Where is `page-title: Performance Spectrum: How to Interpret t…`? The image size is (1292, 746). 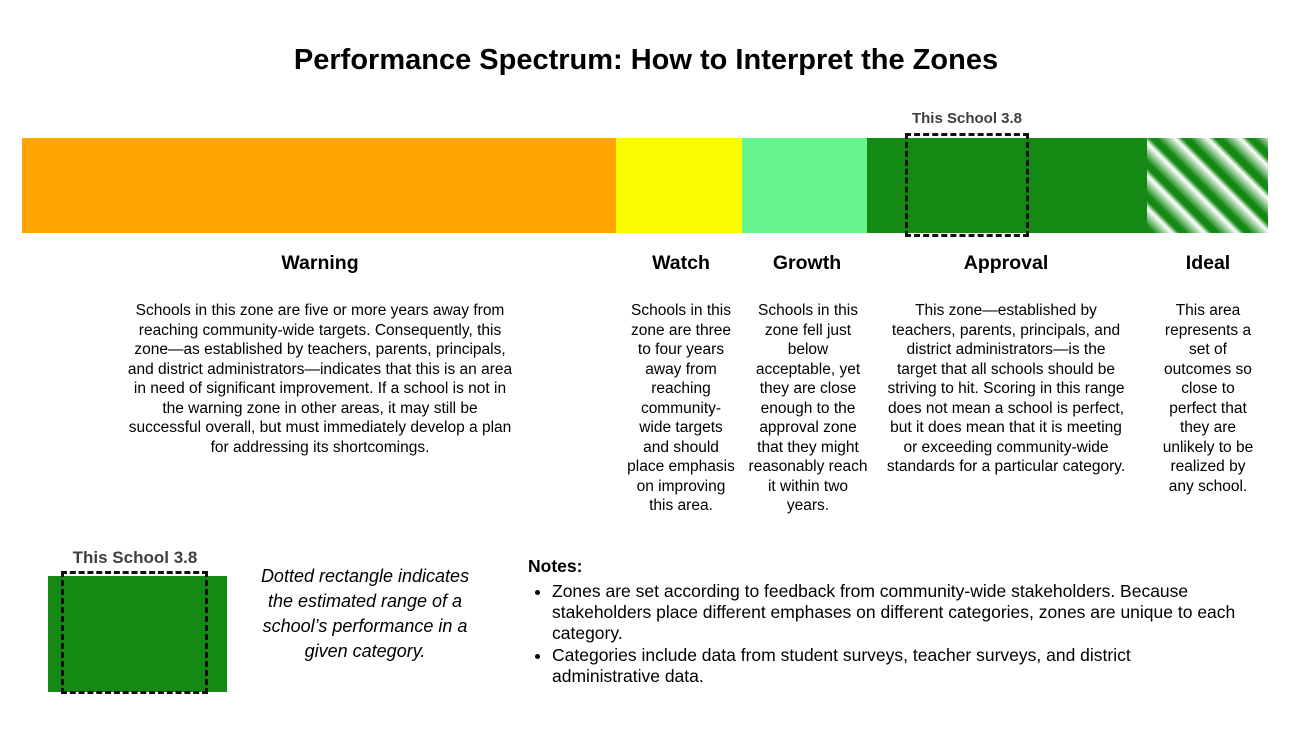
page-title: Performance Spectrum: How to Interpret t… is located at coordinates (646, 60).